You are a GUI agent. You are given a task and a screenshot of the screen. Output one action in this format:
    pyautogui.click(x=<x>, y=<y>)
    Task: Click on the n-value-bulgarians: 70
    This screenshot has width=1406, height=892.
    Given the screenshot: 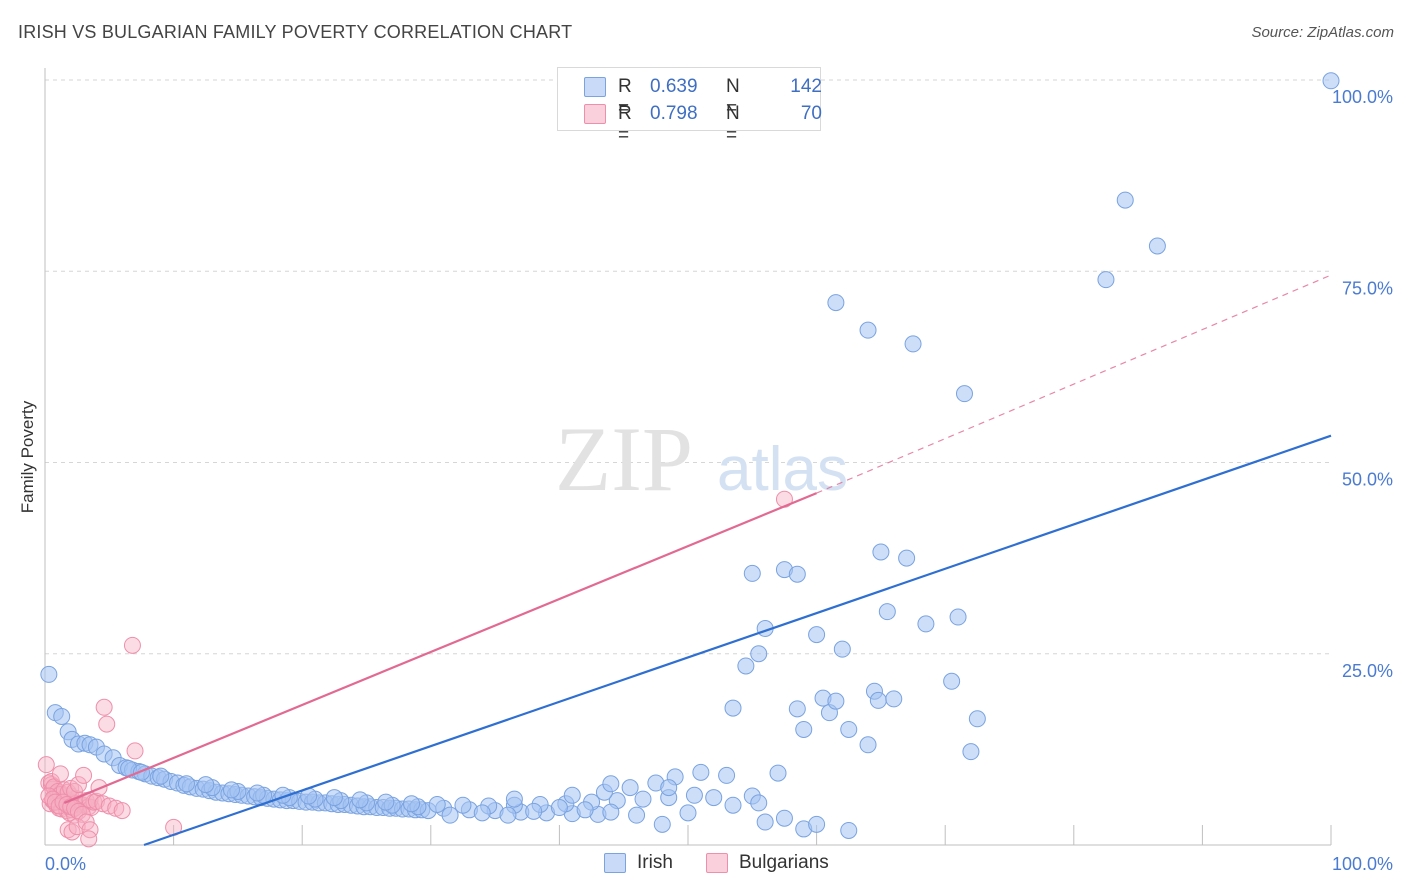 What is the action you would take?
    pyautogui.click(x=811, y=113)
    